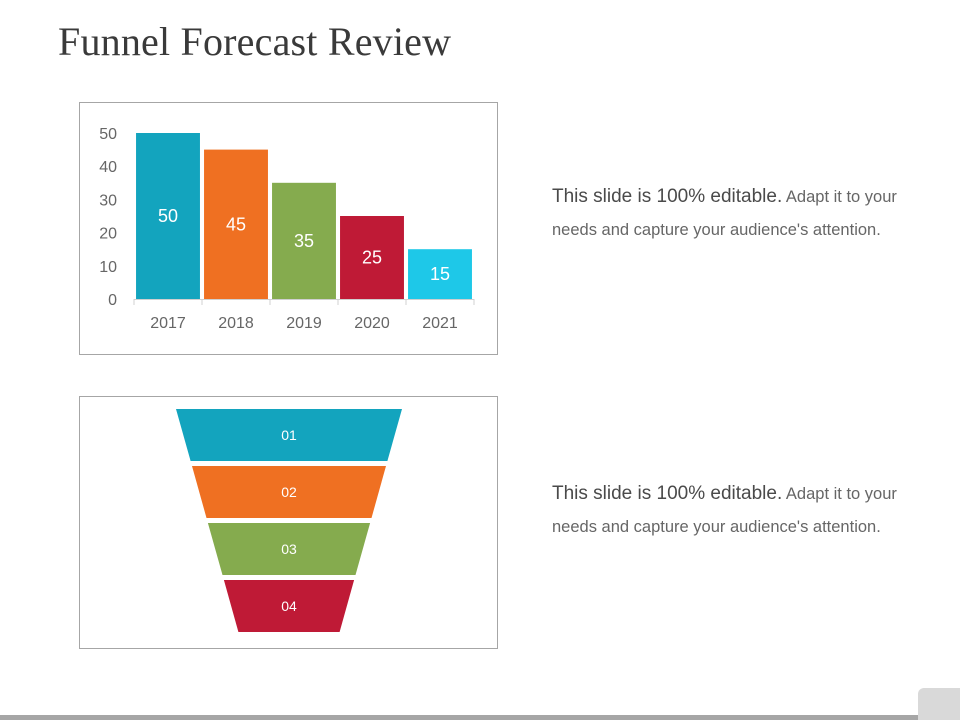  What do you see at coordinates (304, 323) in the screenshot?
I see `x-tick-label: 2019` at bounding box center [304, 323].